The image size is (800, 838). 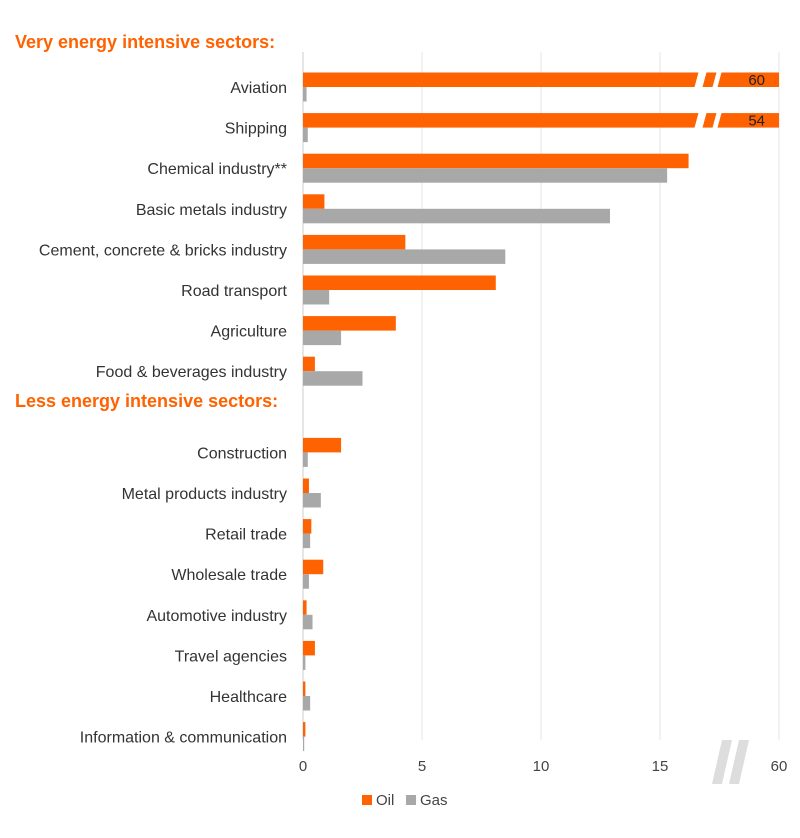 I want to click on bar-value-label: 54, so click(x=756, y=121).